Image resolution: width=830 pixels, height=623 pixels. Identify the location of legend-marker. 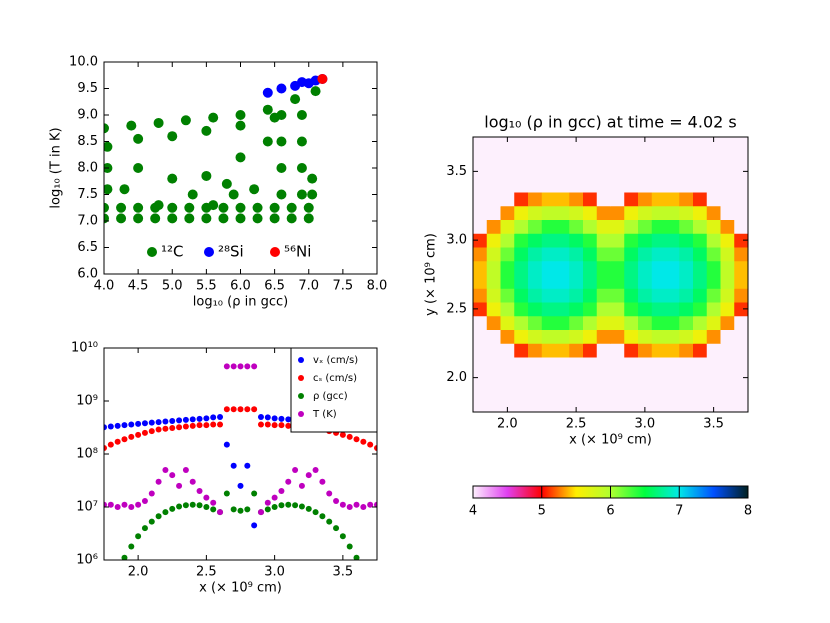
(301, 414).